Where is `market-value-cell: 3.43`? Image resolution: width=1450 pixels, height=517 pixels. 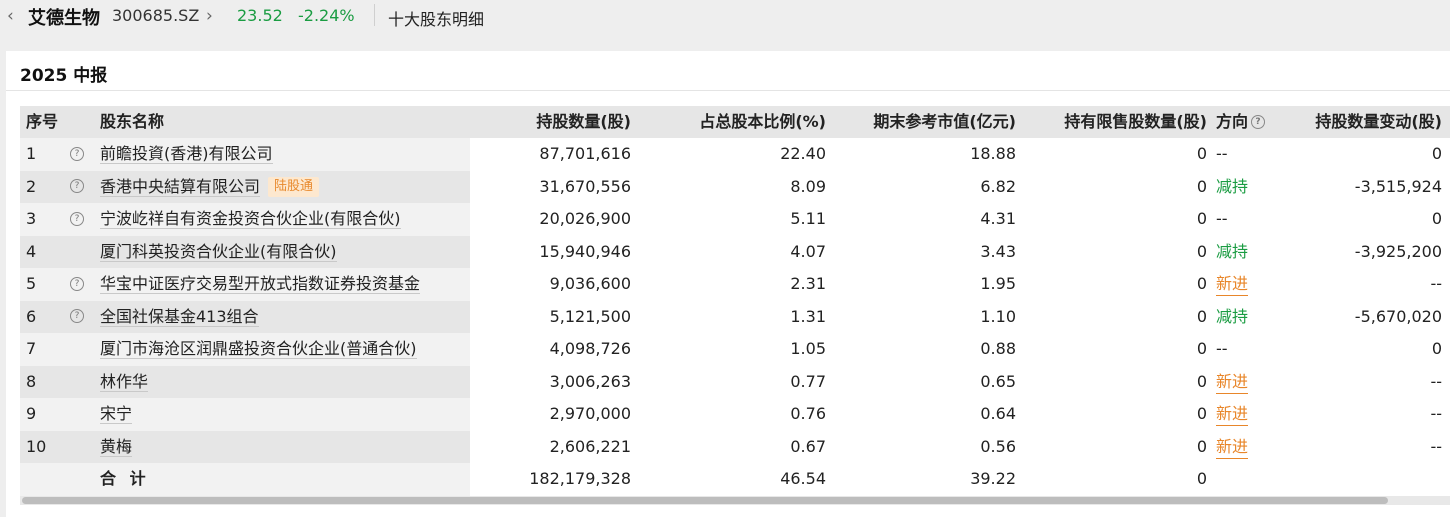
market-value-cell: 3.43 is located at coordinates (998, 251).